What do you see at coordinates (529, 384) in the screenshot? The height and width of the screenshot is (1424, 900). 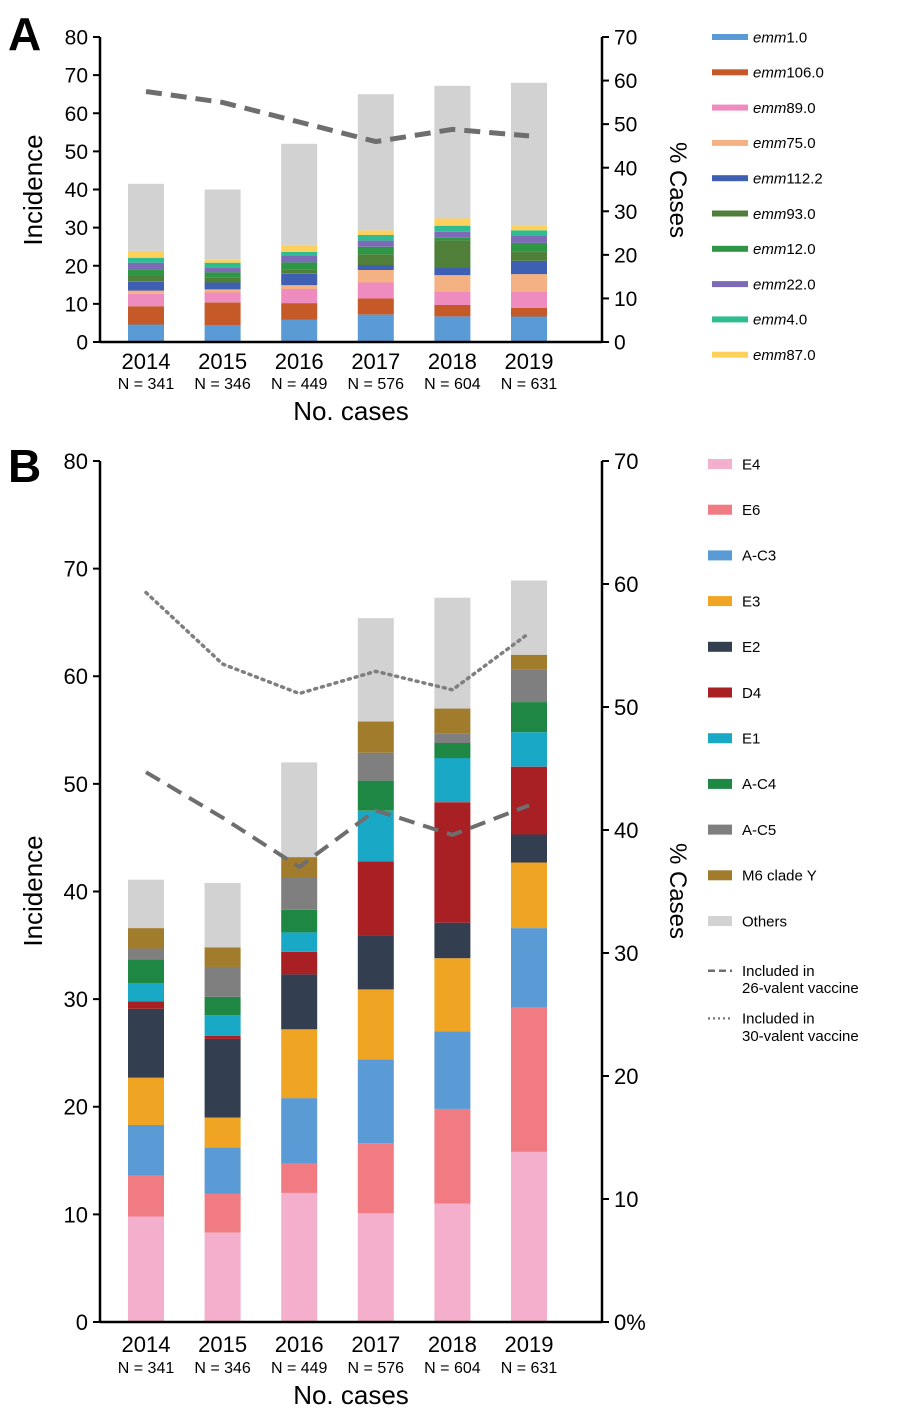 I see `case-count-label: N = 631` at bounding box center [529, 384].